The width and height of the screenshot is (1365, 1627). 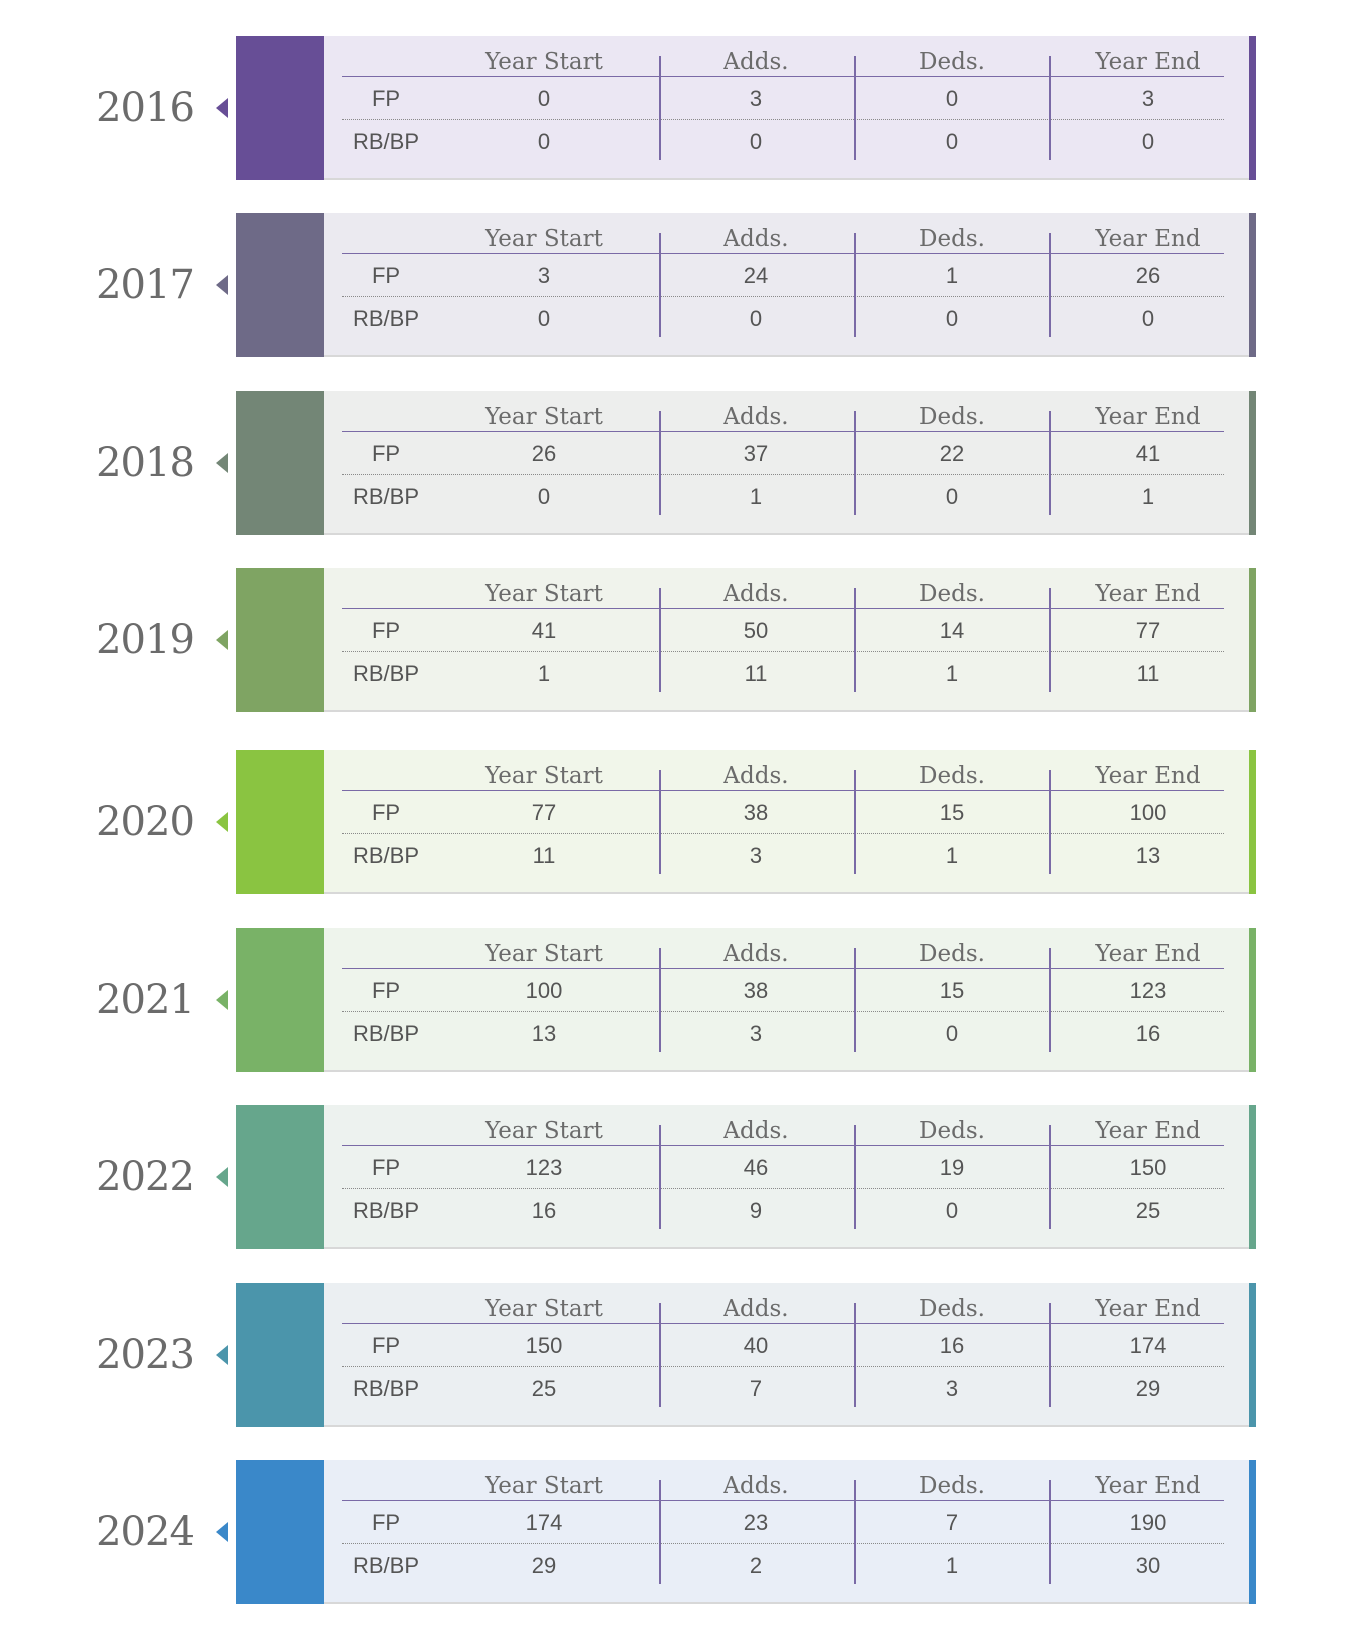 I want to click on rbbp-year-end: 29, so click(x=1148, y=1388).